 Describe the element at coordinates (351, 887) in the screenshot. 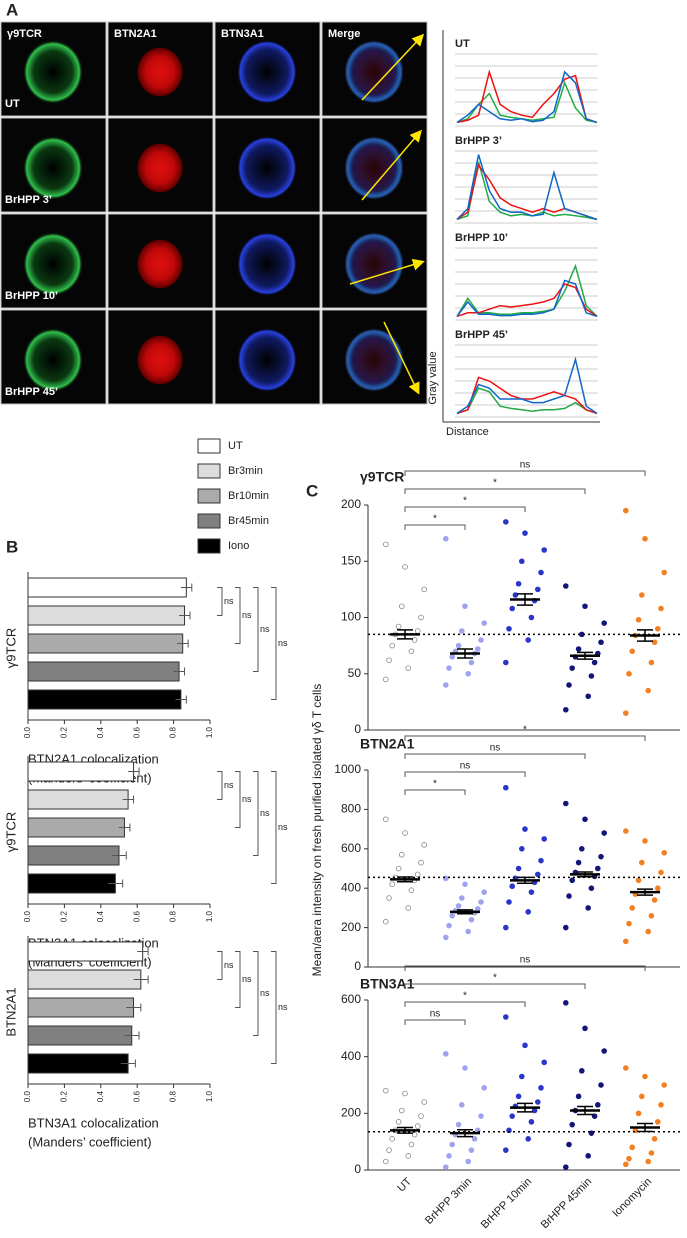

I see `y-tick-label: 400` at that location.